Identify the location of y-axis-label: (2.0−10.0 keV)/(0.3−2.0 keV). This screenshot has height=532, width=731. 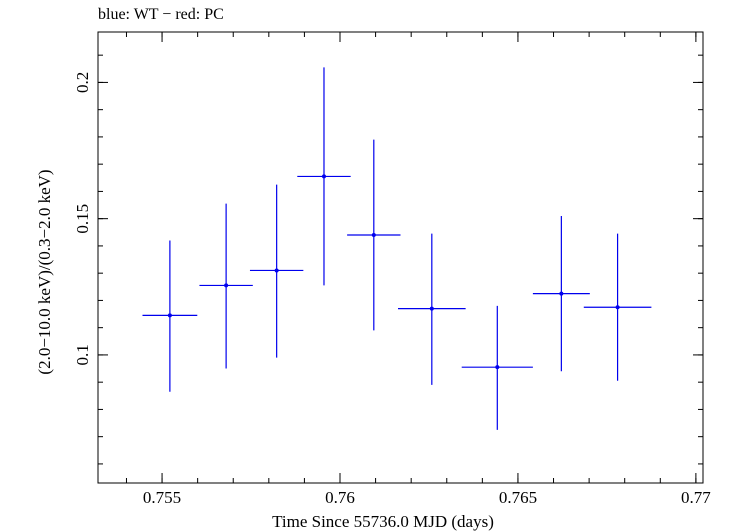
(44, 271).